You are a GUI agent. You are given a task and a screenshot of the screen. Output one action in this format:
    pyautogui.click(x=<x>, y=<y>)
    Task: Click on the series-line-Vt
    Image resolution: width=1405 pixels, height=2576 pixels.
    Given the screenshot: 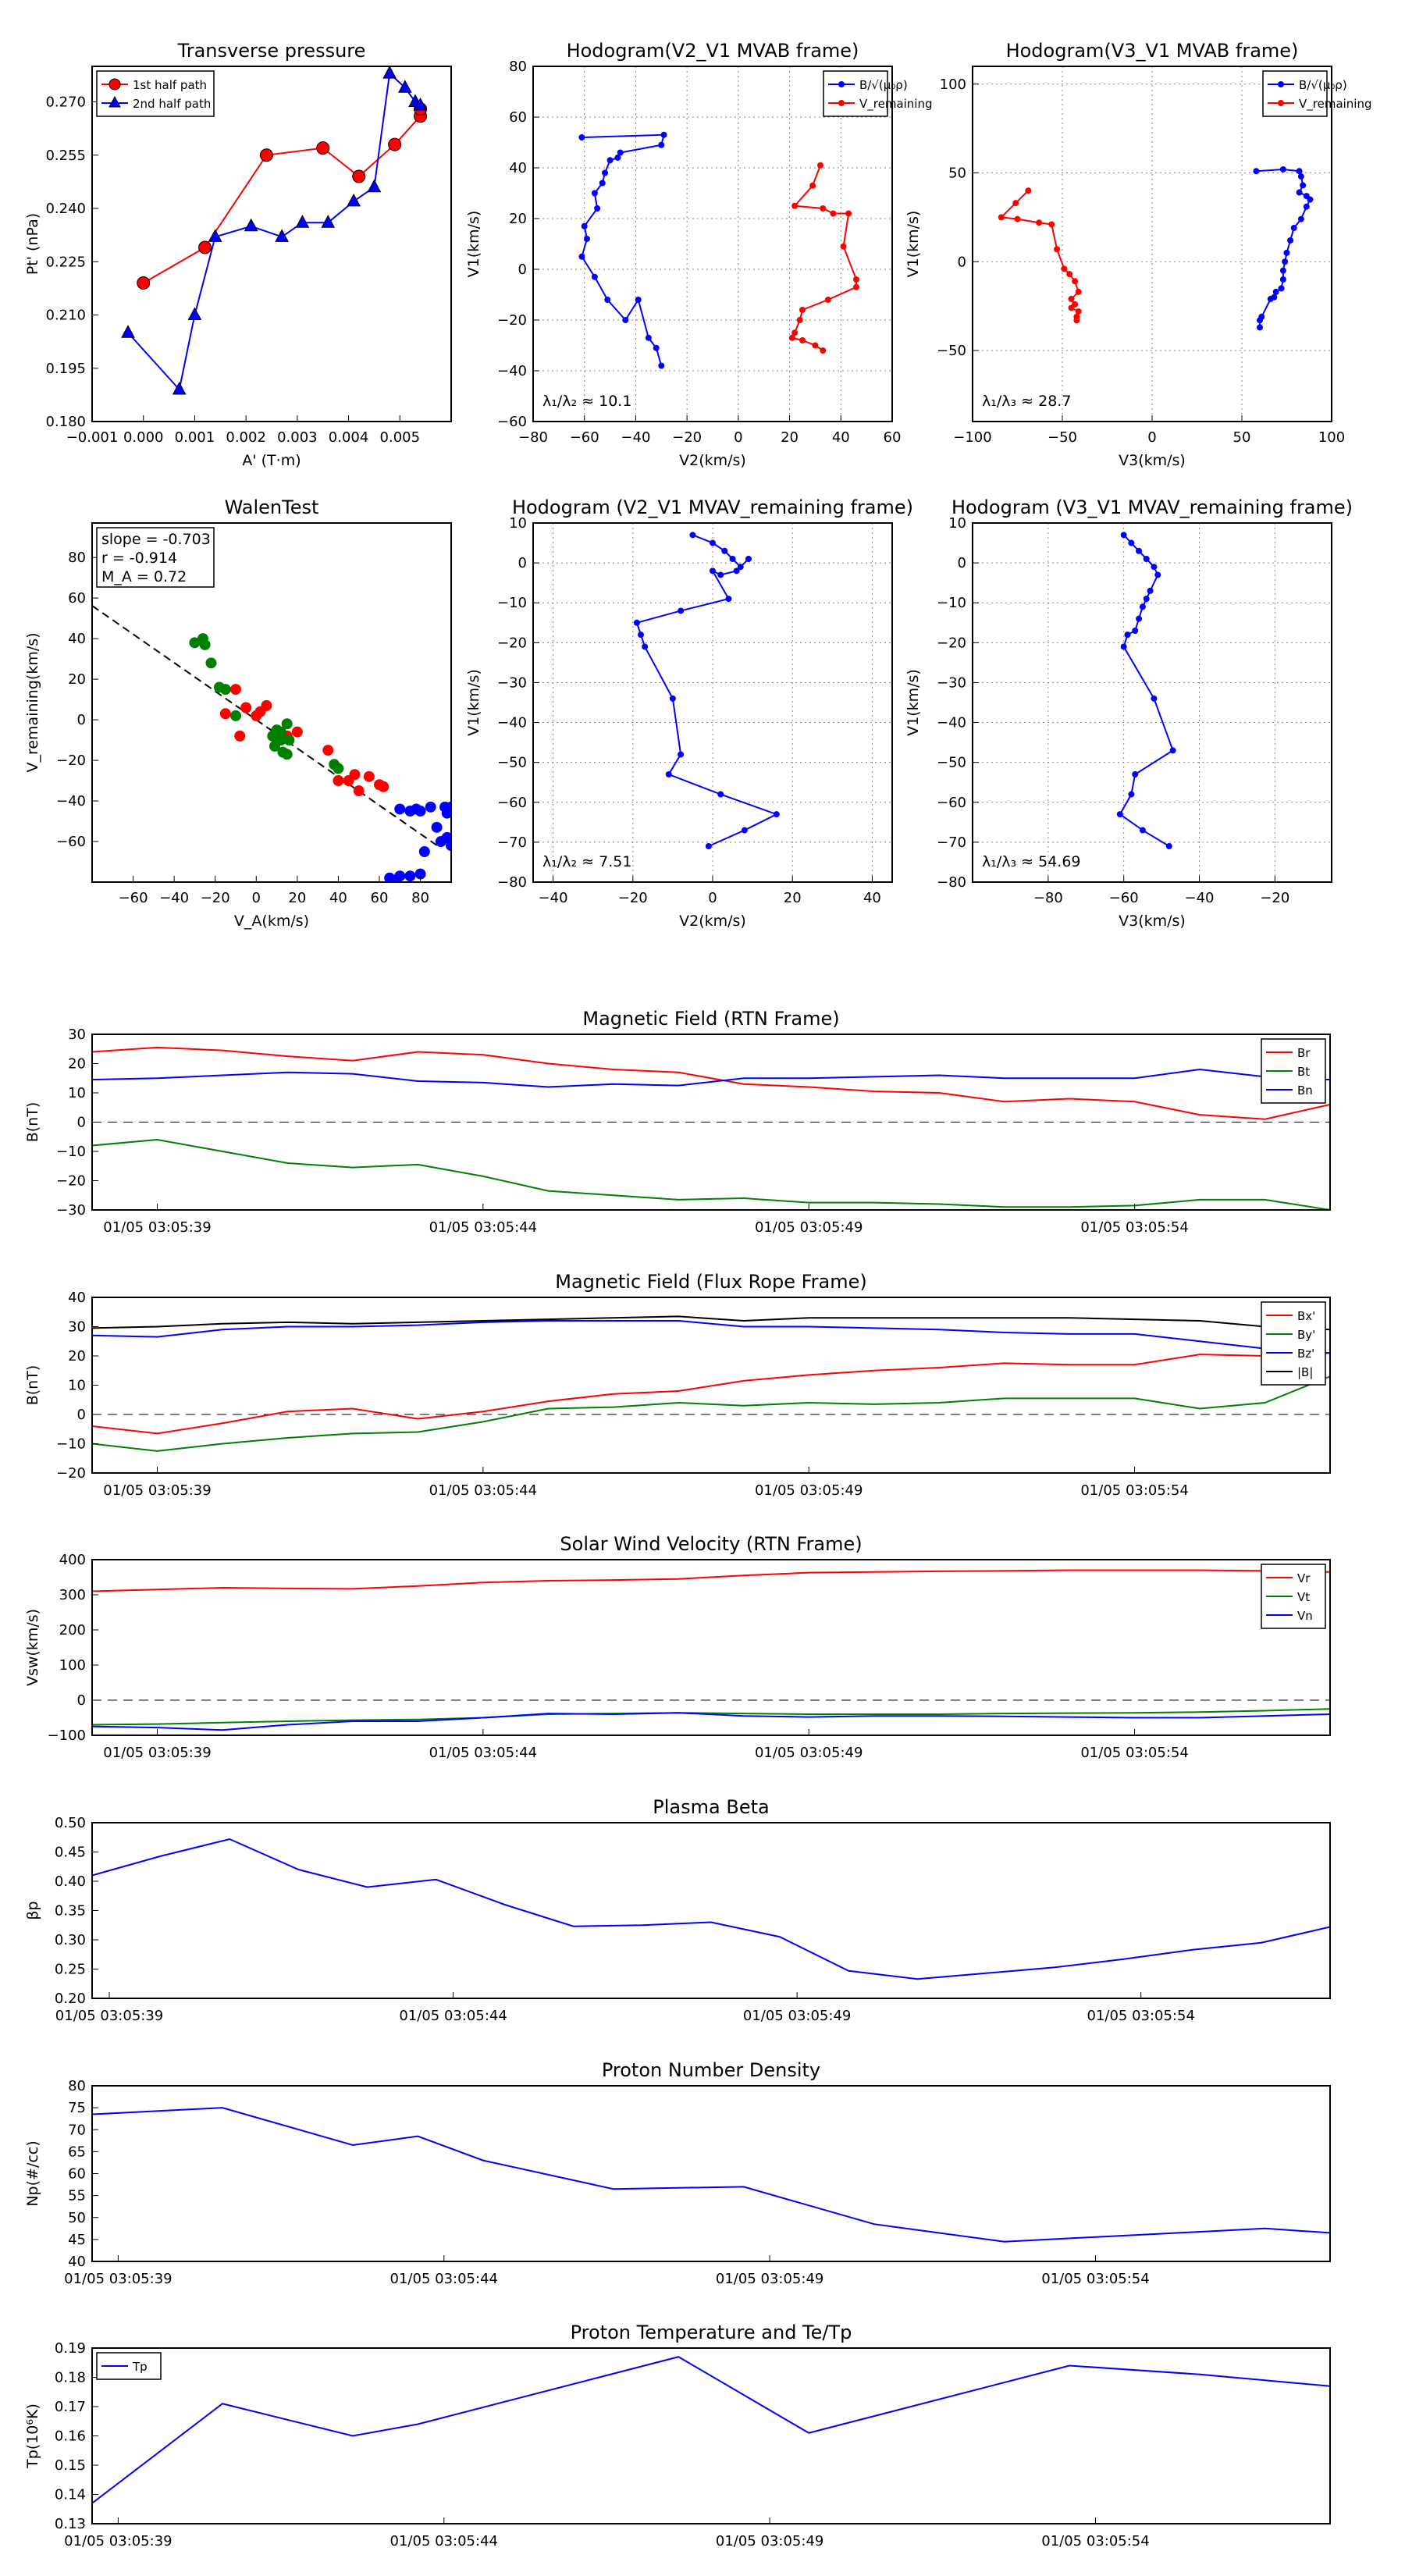 What is the action you would take?
    pyautogui.click(x=711, y=1717)
    